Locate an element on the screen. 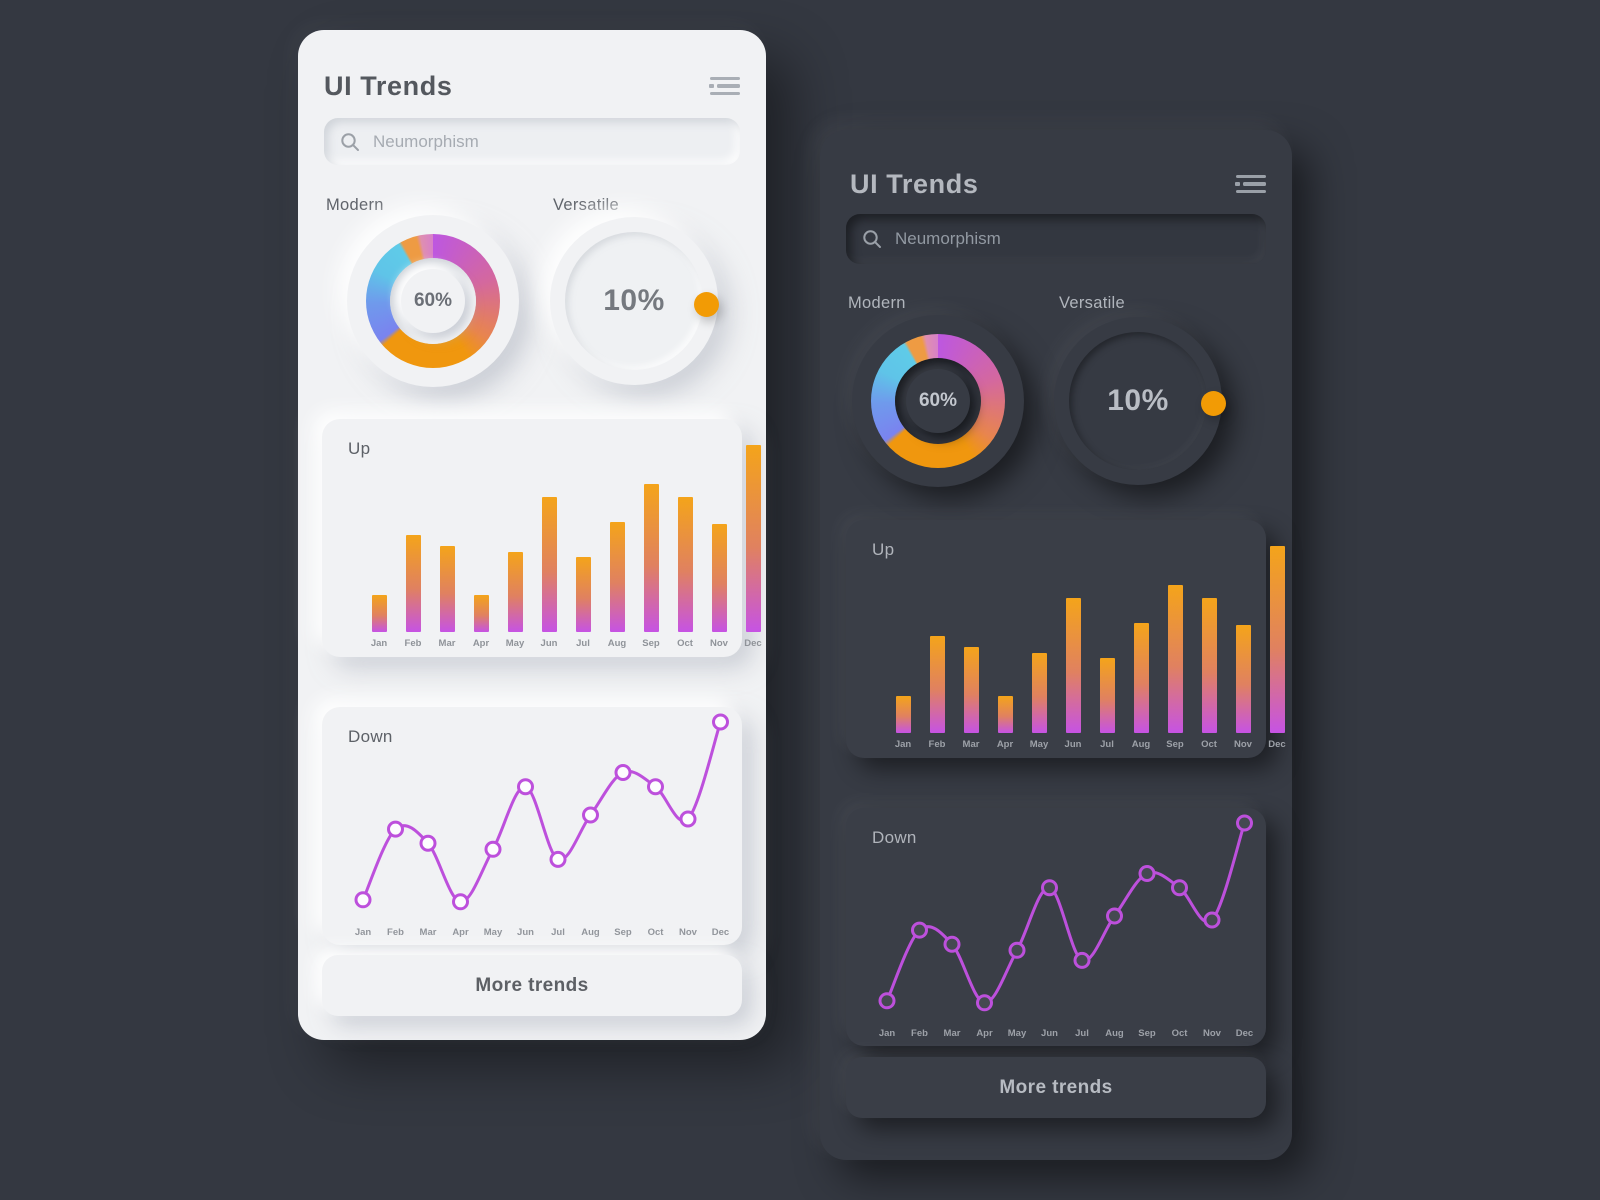 The image size is (1600, 1200). versatile-gauge-face: 10% is located at coordinates (1138, 401).